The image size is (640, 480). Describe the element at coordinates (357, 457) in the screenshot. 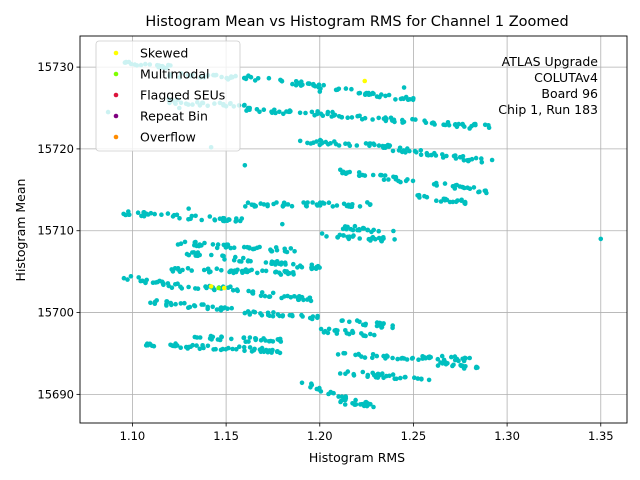

I see `x-axis-label: Histogram RMS` at that location.